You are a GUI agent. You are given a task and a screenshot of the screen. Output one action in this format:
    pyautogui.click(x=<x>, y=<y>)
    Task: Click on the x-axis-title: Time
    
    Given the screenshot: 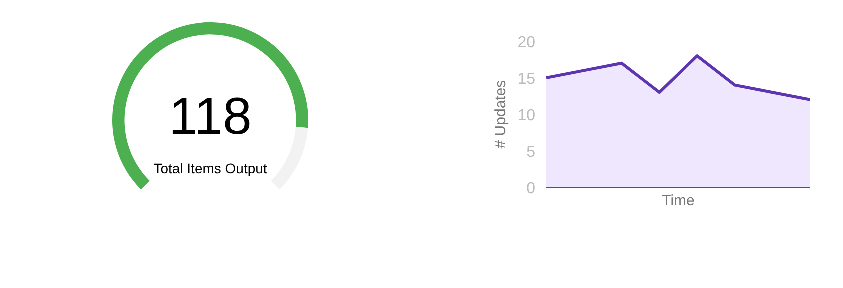 What is the action you would take?
    pyautogui.click(x=678, y=201)
    